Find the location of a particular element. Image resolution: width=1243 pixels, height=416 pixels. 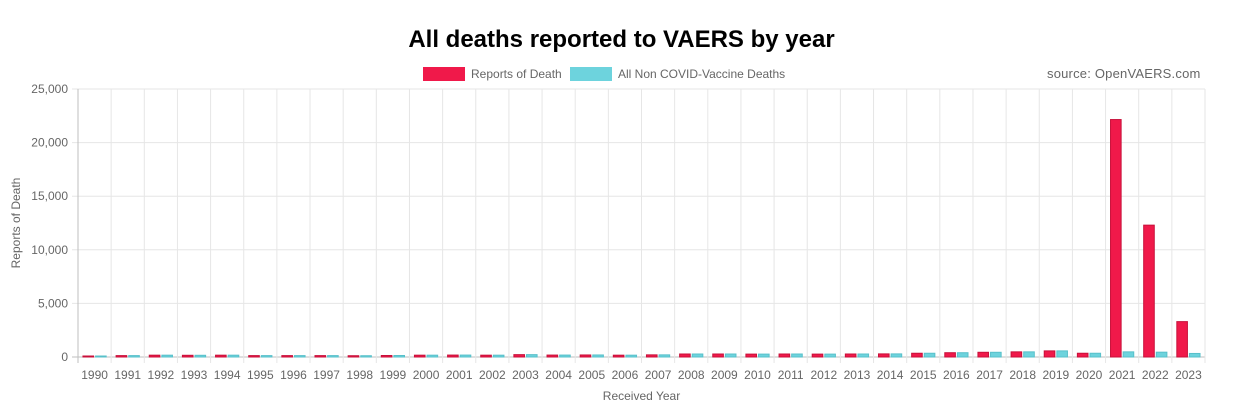

x-tick-label: 1995 is located at coordinates (260, 375).